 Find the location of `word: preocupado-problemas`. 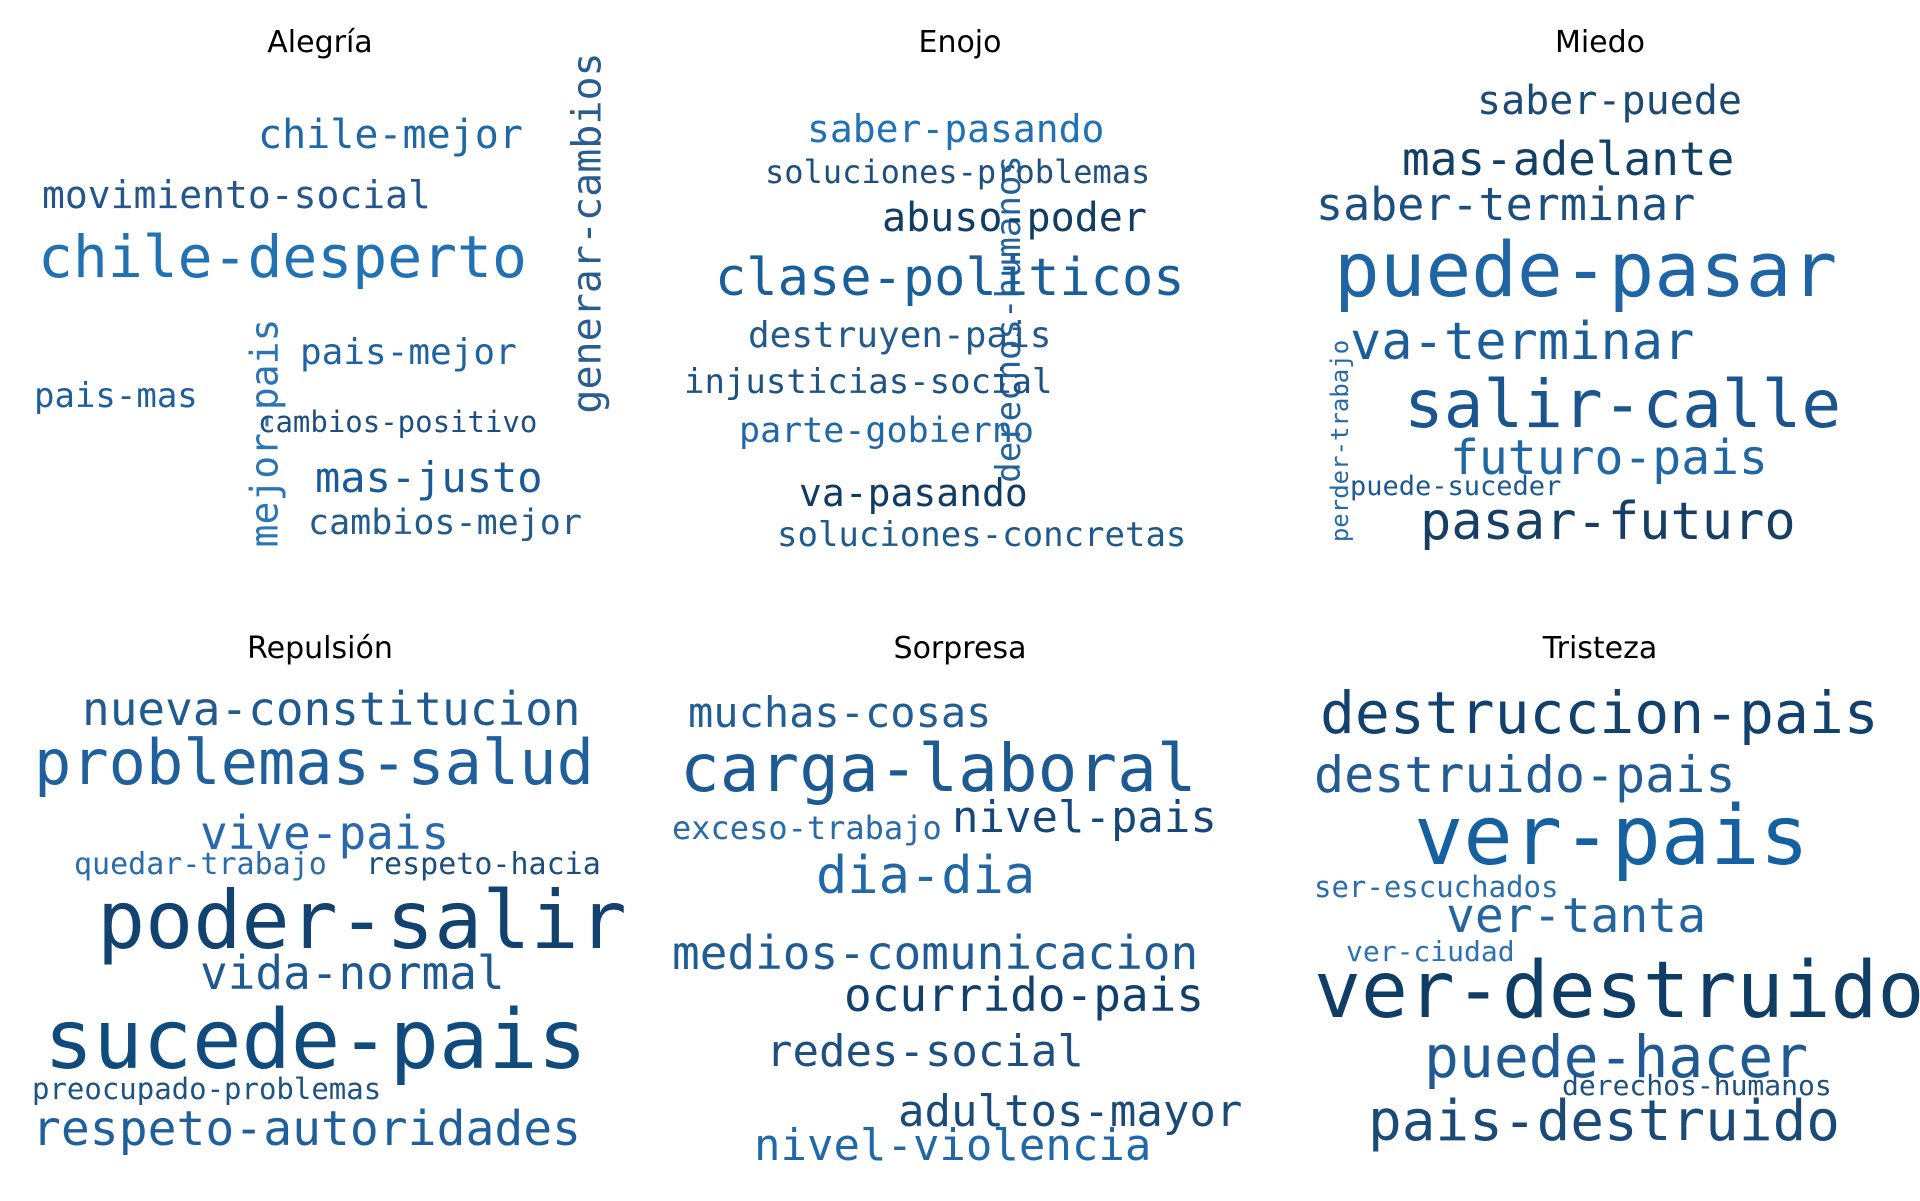

word: preocupado-problemas is located at coordinates (207, 1089).